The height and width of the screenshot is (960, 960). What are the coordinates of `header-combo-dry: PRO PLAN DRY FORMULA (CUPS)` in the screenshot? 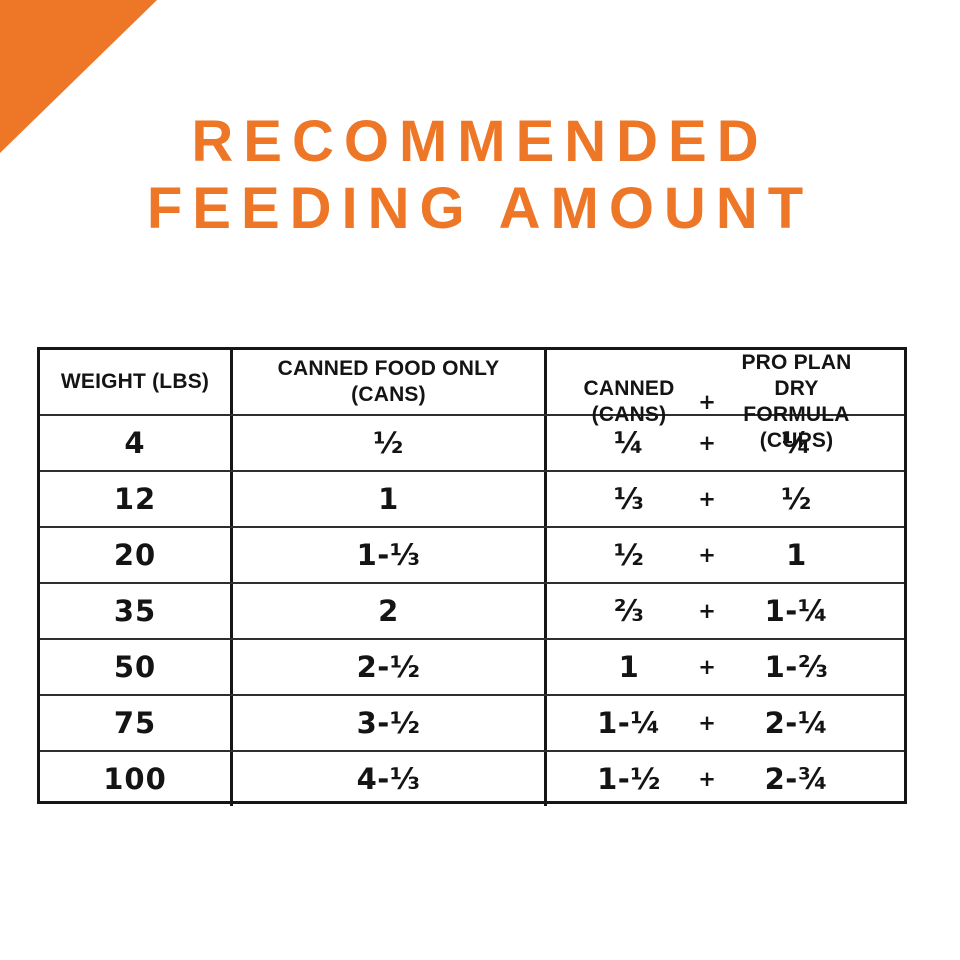 It's located at (796, 402).